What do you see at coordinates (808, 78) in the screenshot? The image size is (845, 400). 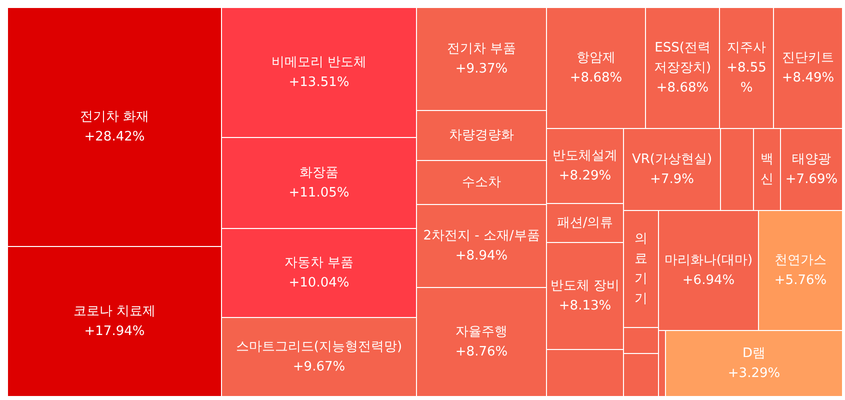 I see `data-label: +8.49%` at bounding box center [808, 78].